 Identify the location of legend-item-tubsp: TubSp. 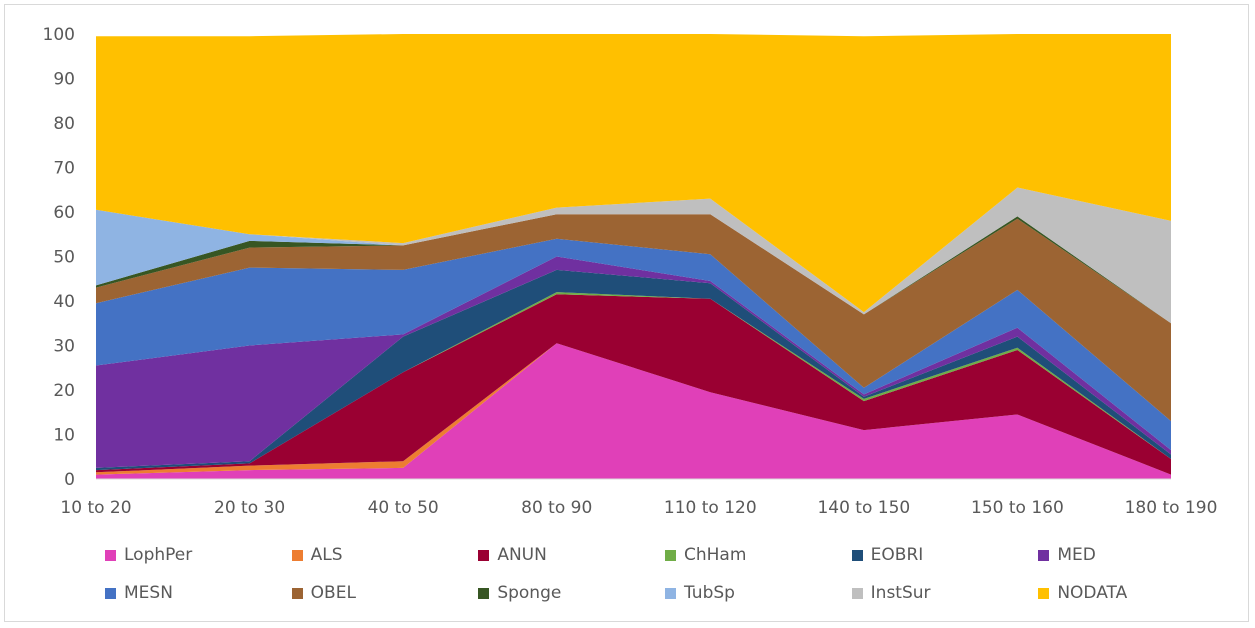
(758, 593).